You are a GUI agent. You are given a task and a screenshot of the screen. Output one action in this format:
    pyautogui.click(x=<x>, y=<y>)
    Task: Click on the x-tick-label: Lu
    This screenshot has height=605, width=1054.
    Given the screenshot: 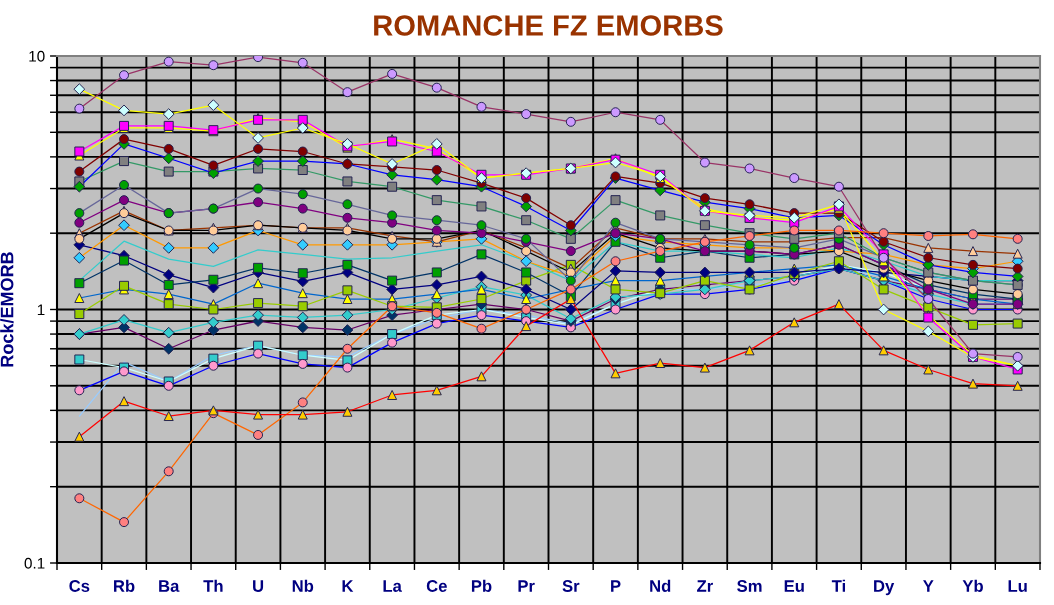 What is the action you would take?
    pyautogui.click(x=1017, y=586)
    